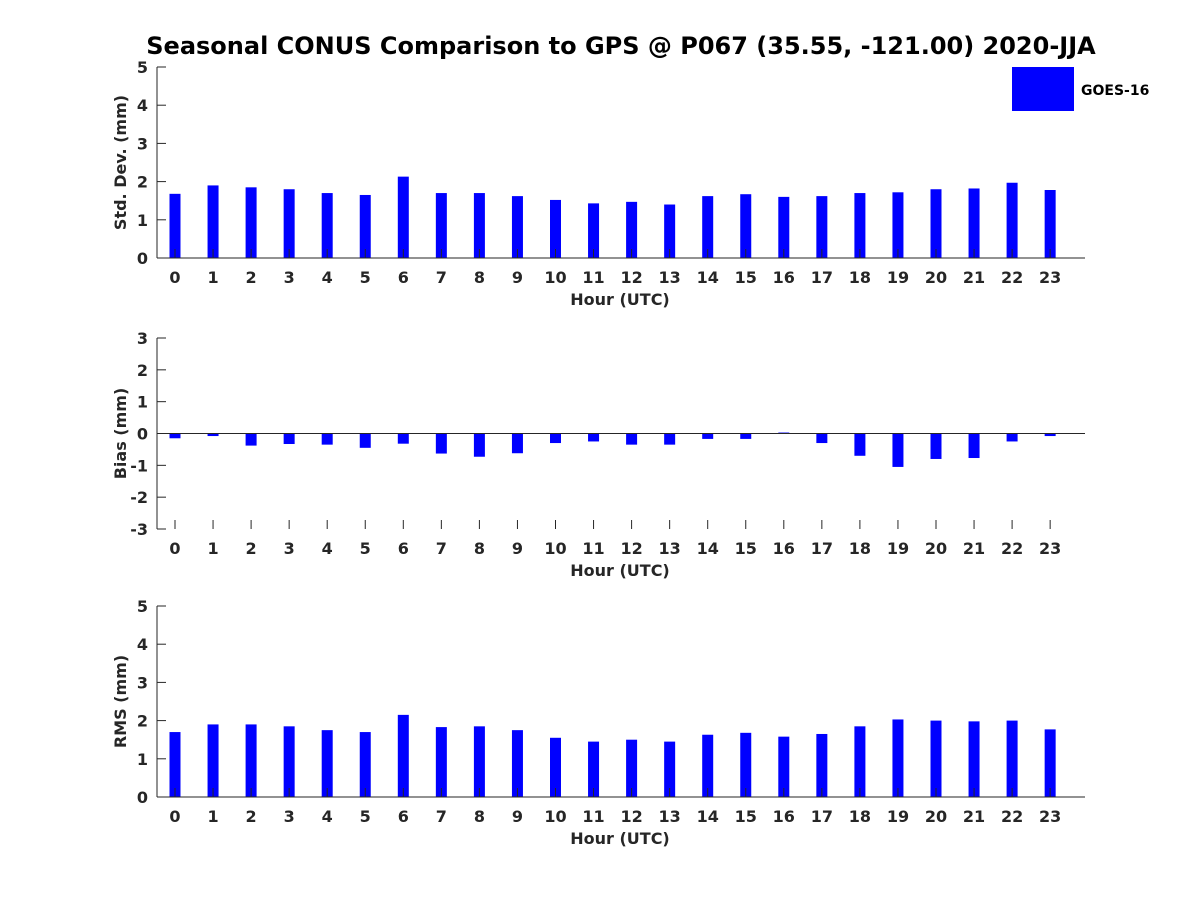 This screenshot has width=1200, height=900. Describe the element at coordinates (441, 816) in the screenshot. I see `x-tick-label: 7` at that location.